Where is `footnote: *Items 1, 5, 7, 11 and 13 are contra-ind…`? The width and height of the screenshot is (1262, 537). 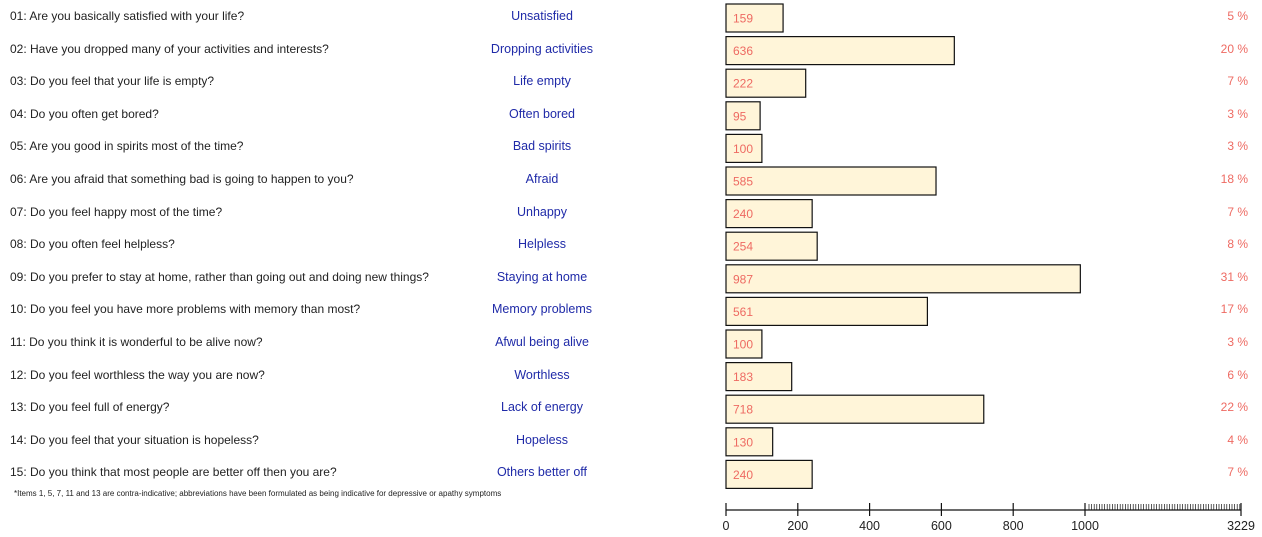
footnote: *Items 1, 5, 7, 11 and 13 are contra-ind… is located at coordinates (258, 493).